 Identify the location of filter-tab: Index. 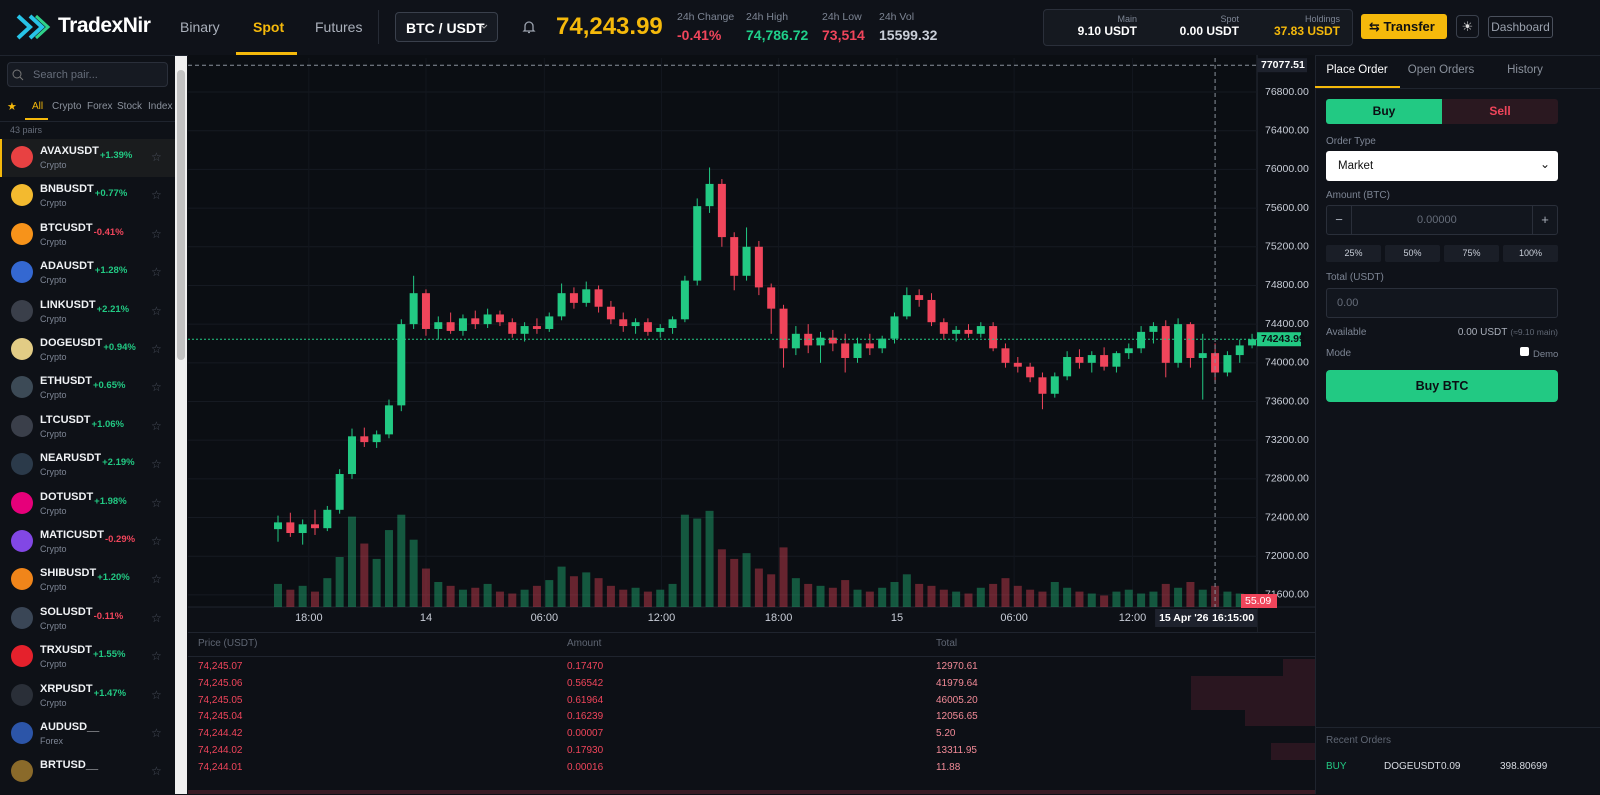
(160, 106).